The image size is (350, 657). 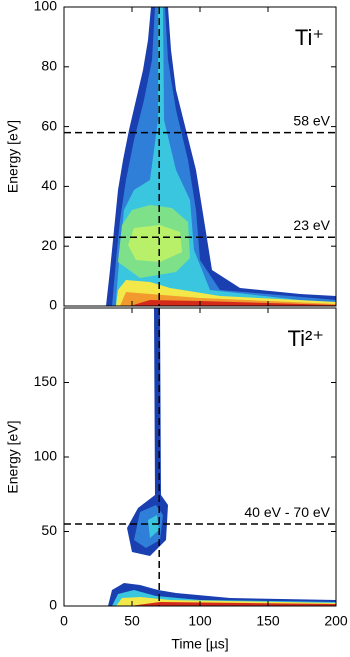 I want to click on reference-label: 40 eV - 70 eV, so click(x=287, y=512).